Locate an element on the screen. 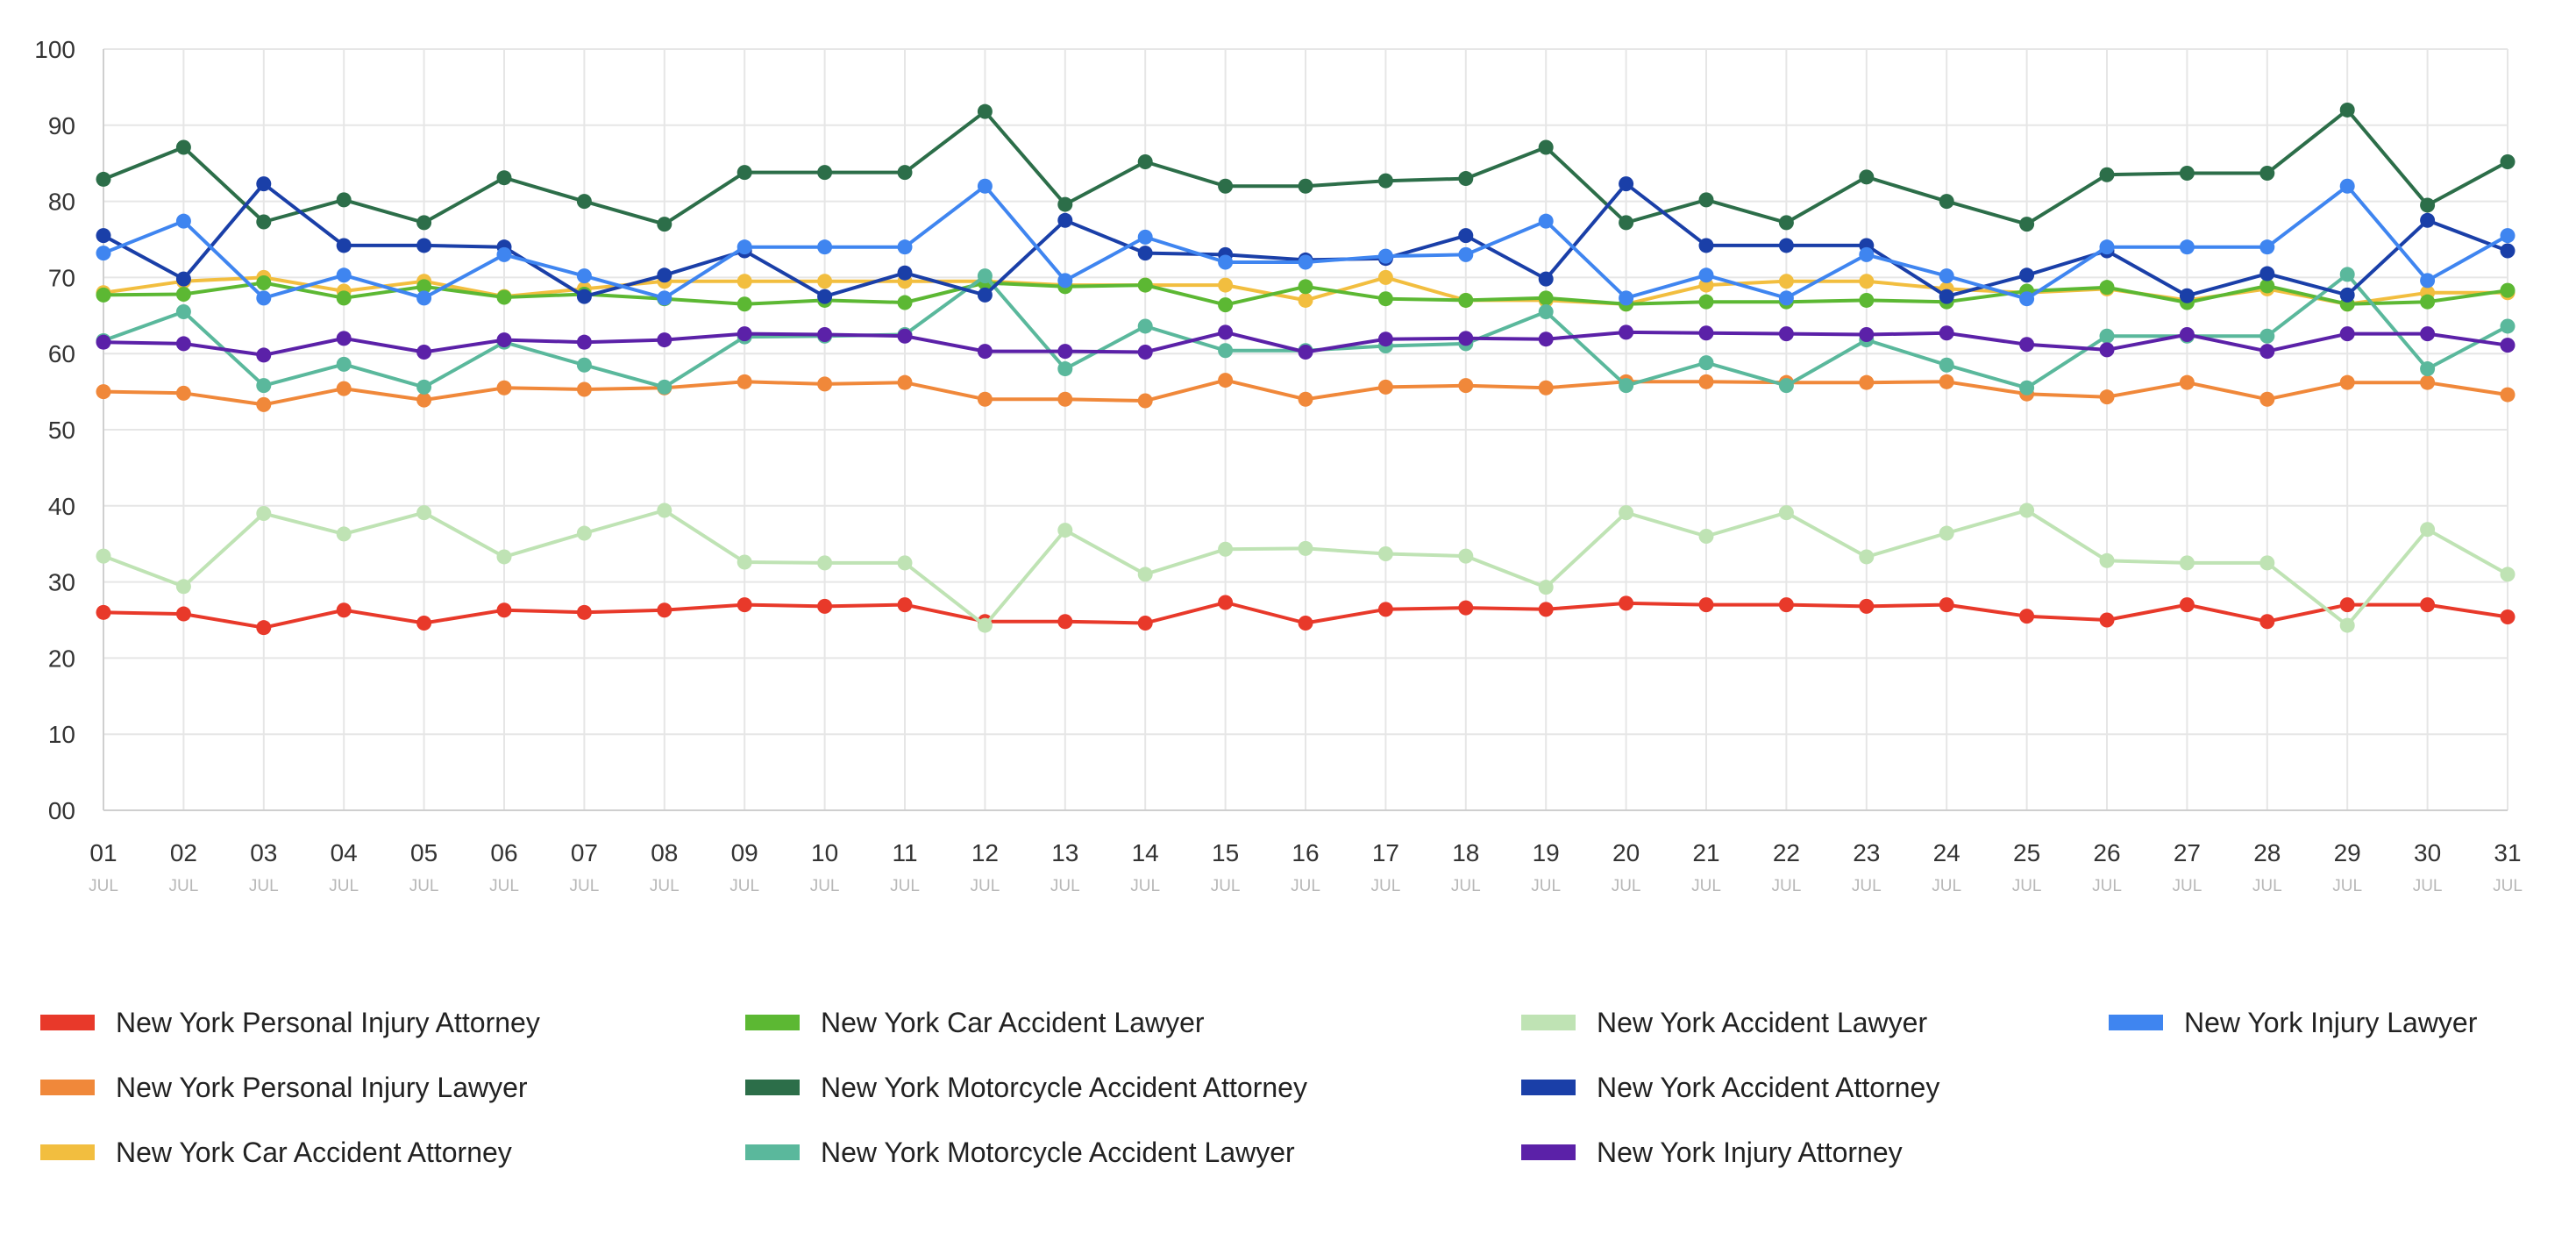 This screenshot has width=2576, height=1233. legend-item: New York Car Accident Attorney is located at coordinates (276, 1152).